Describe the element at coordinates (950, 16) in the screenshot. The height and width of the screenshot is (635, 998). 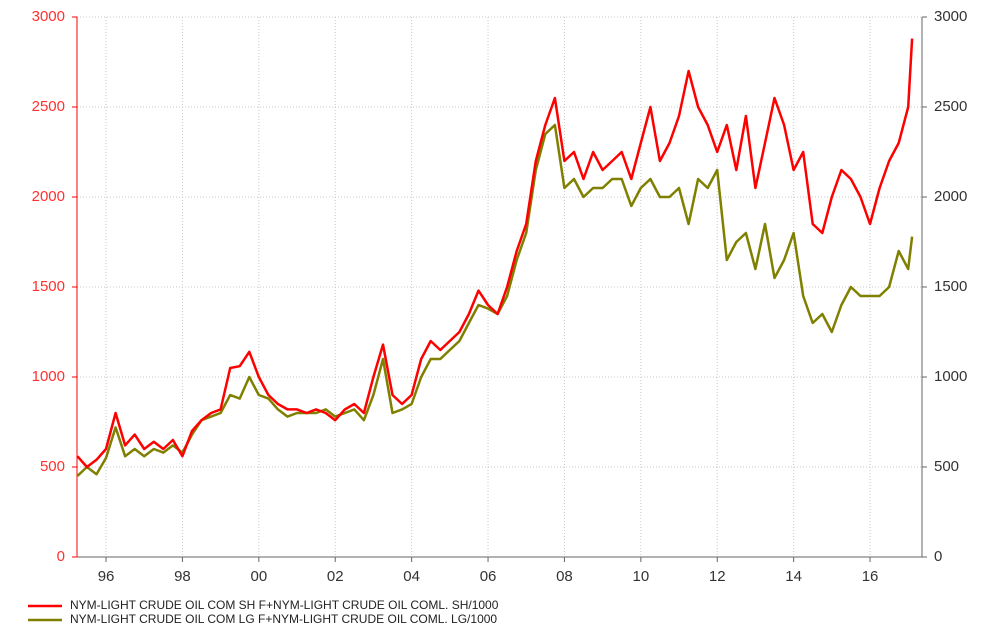
I see `y2-tick-label: 3000` at that location.